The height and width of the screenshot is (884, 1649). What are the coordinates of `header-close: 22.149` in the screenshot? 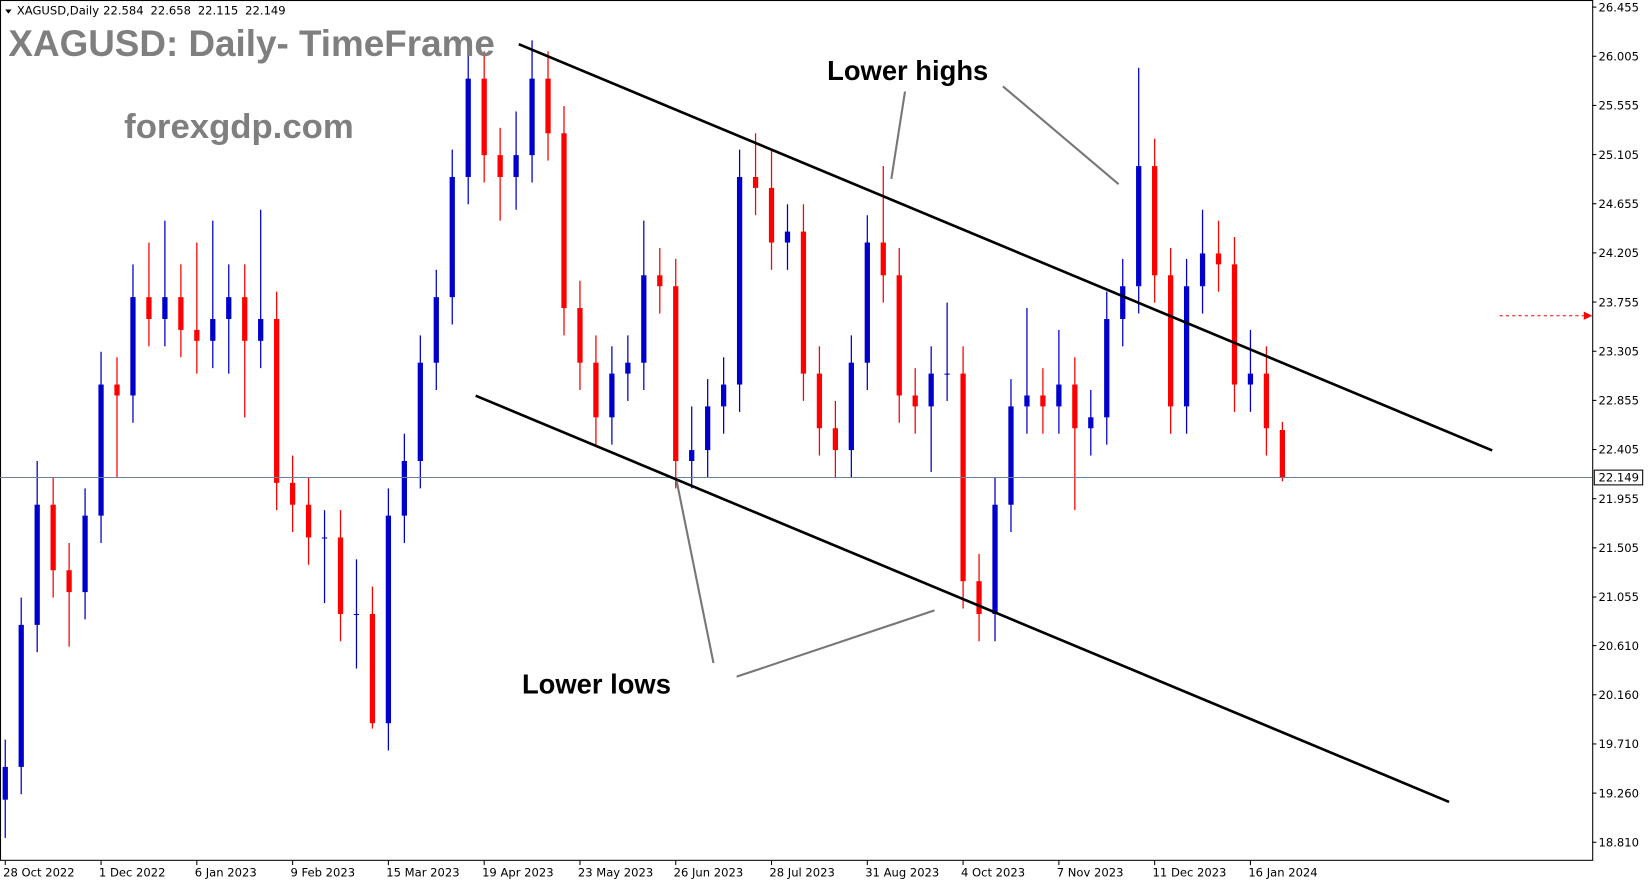 It's located at (265, 11).